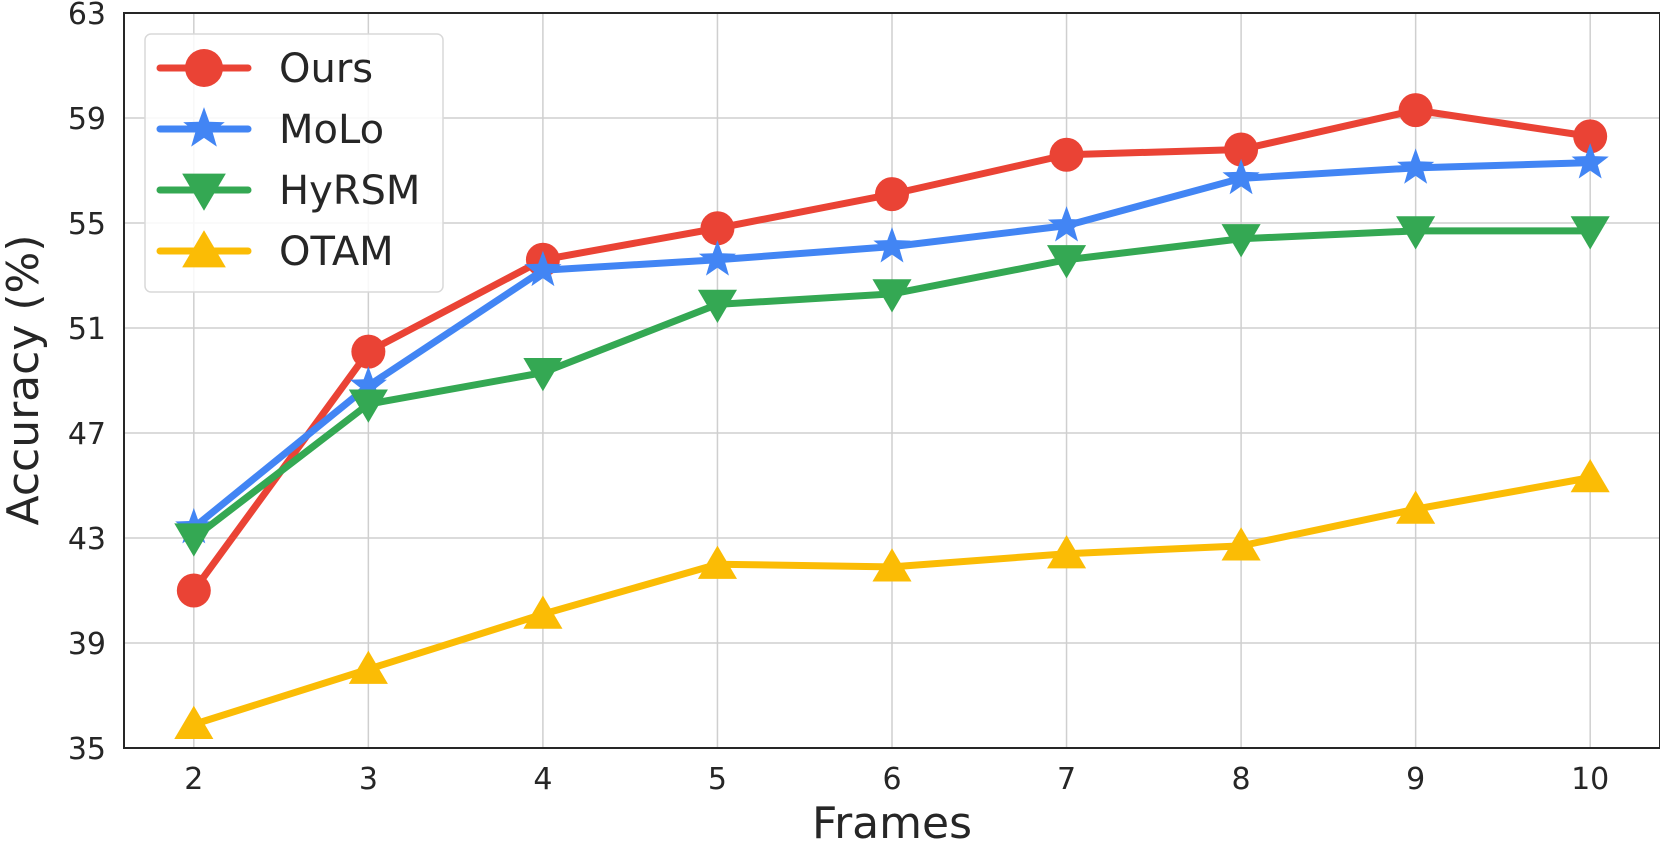  Describe the element at coordinates (336, 252) in the screenshot. I see `legend-label-otam: OTAM` at that location.